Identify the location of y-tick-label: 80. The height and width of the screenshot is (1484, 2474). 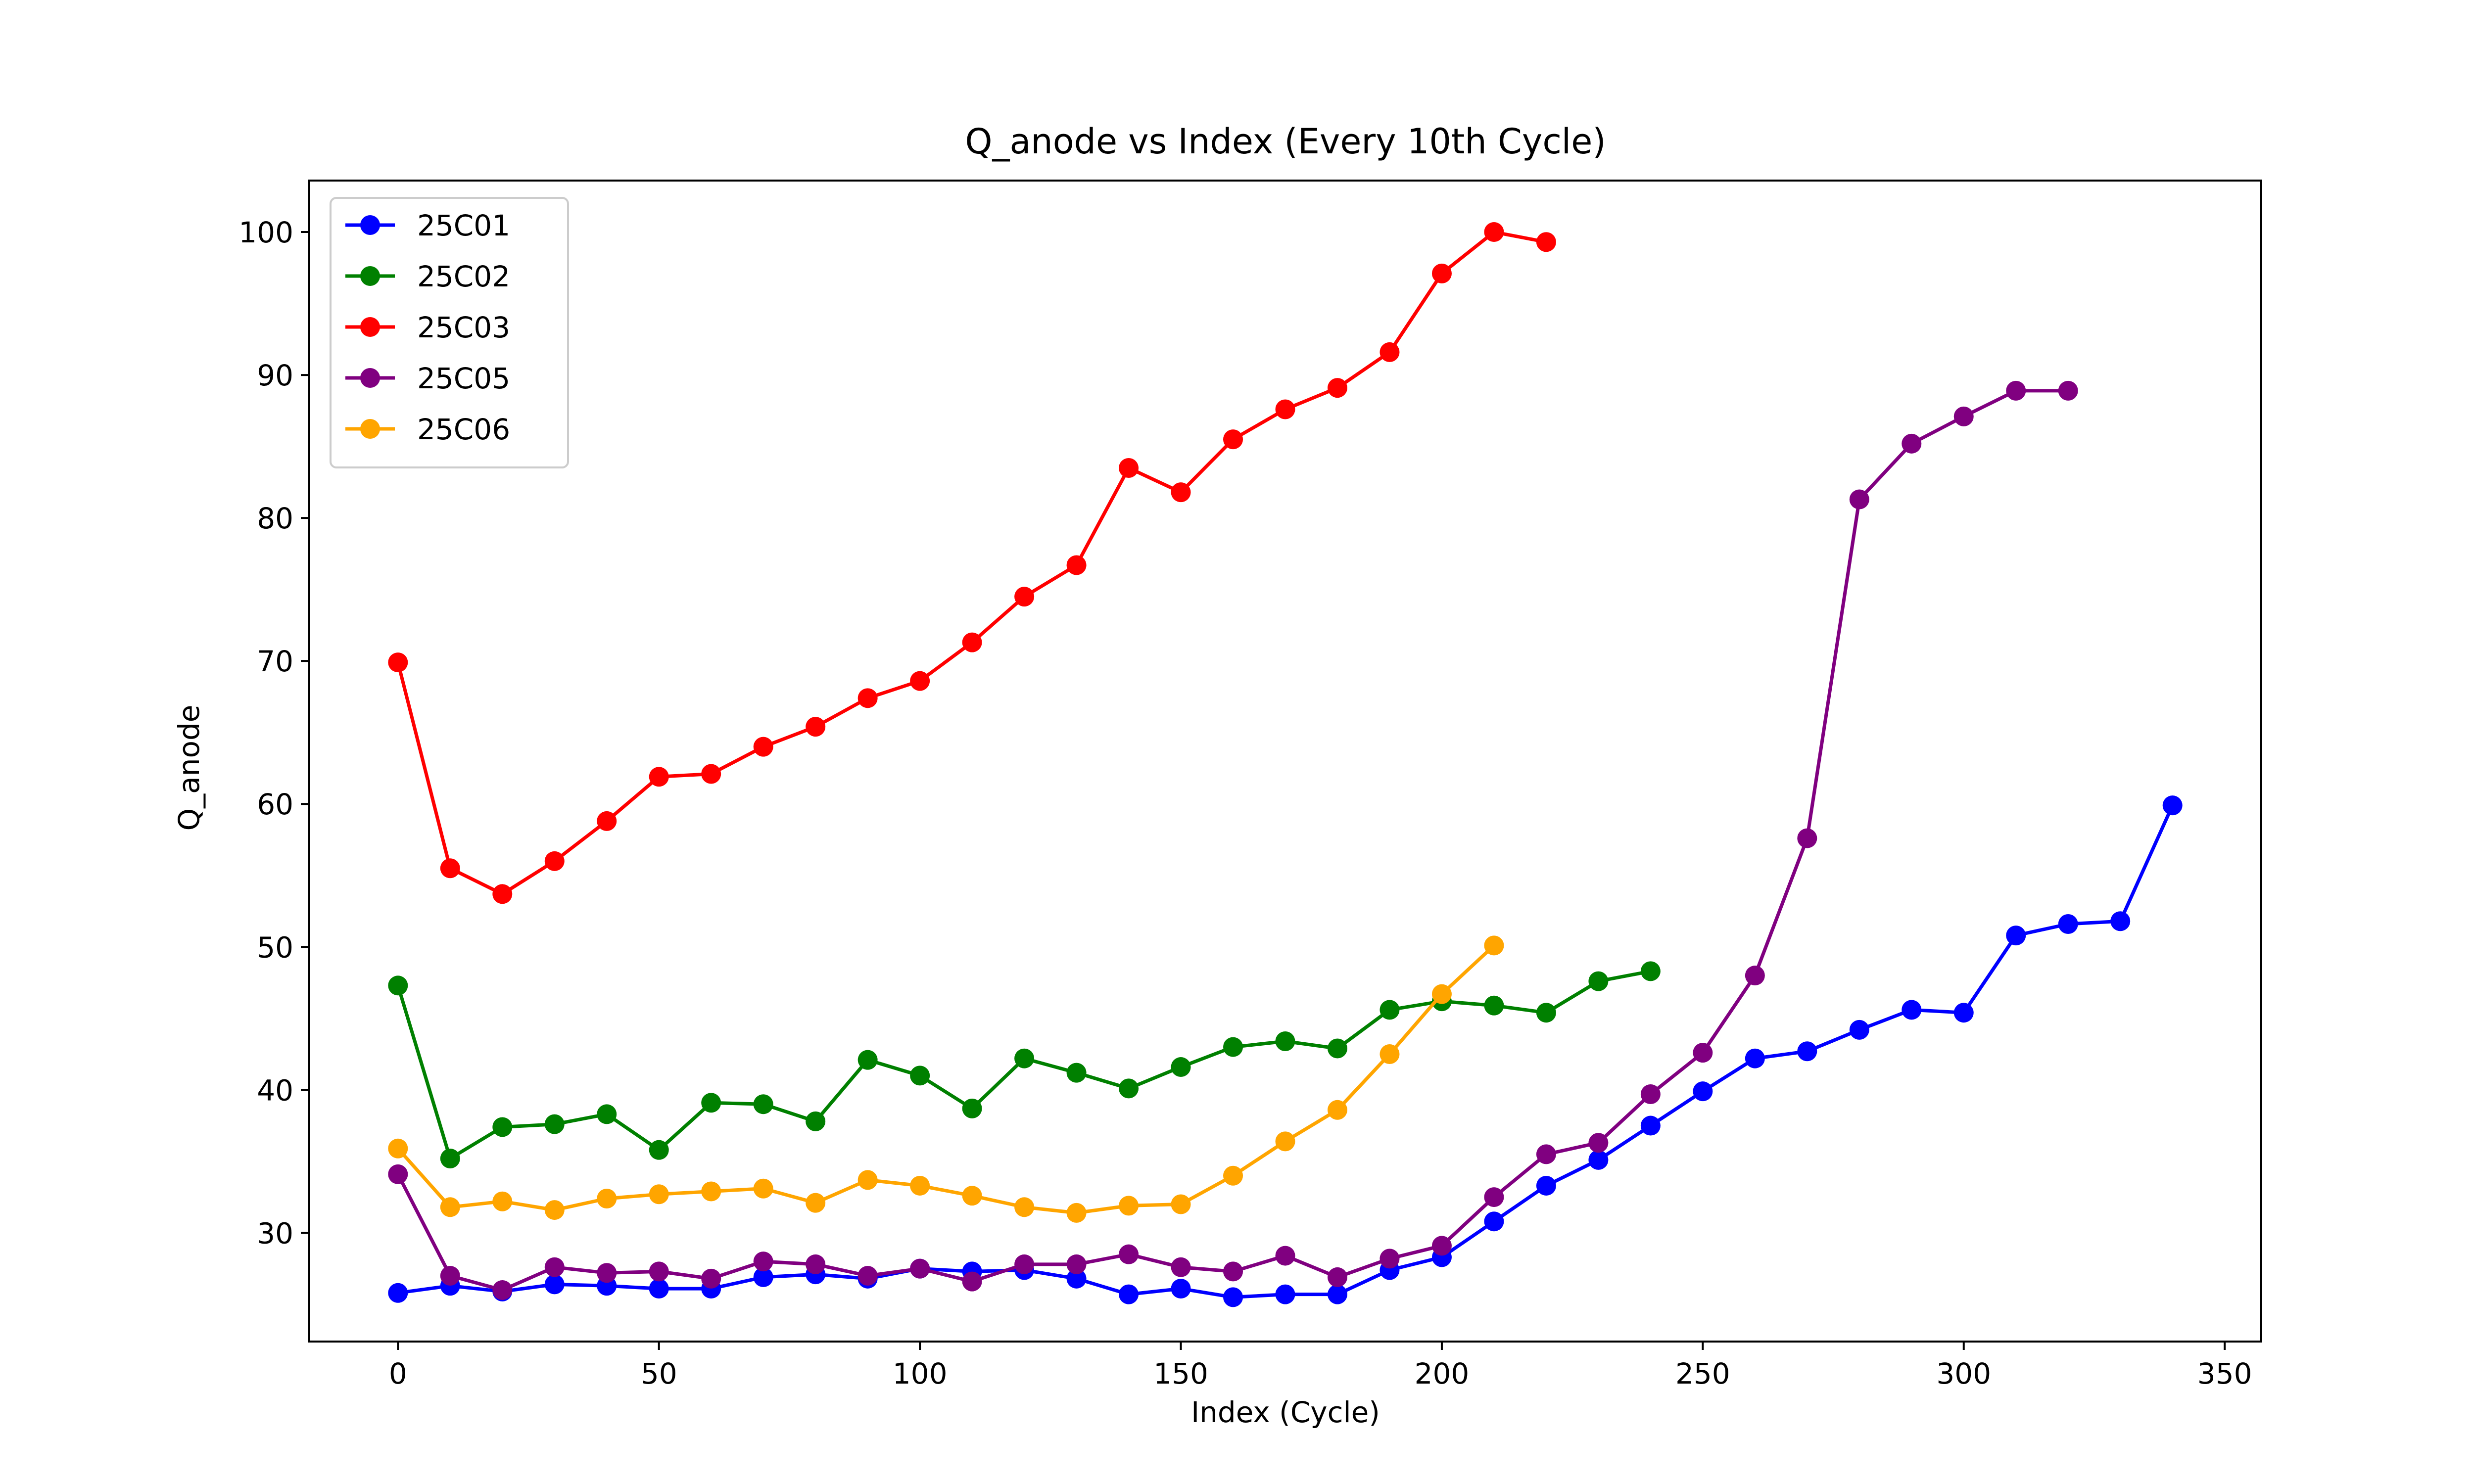
(275, 518).